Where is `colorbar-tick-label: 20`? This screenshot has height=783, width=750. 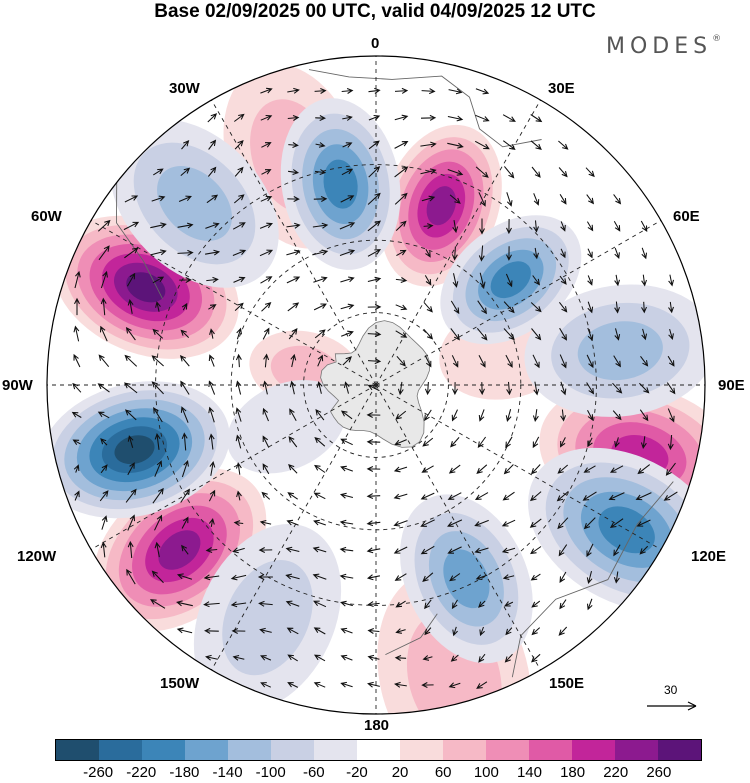 colorbar-tick-label: 20 is located at coordinates (400, 772).